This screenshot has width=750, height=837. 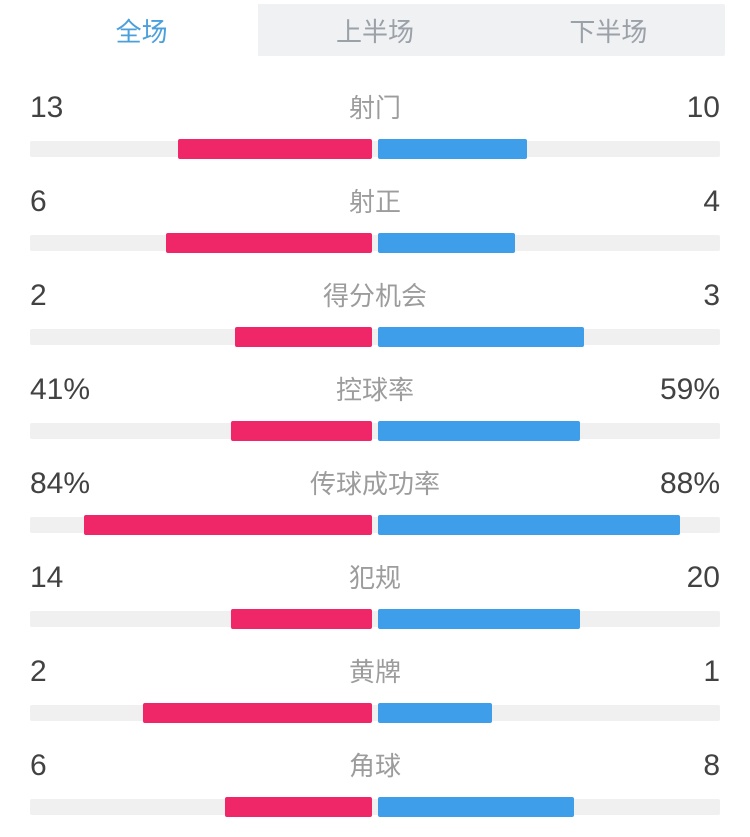 I want to click on stat-row-head: 13 射门 10, so click(x=375, y=107).